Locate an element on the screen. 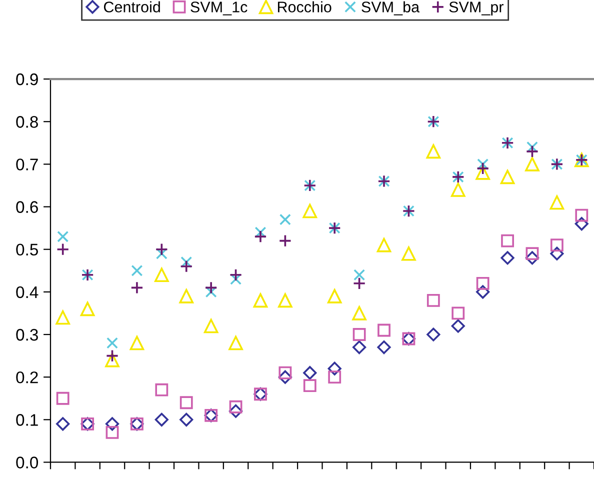  y-tick-label: 0.5 is located at coordinates (27, 250).